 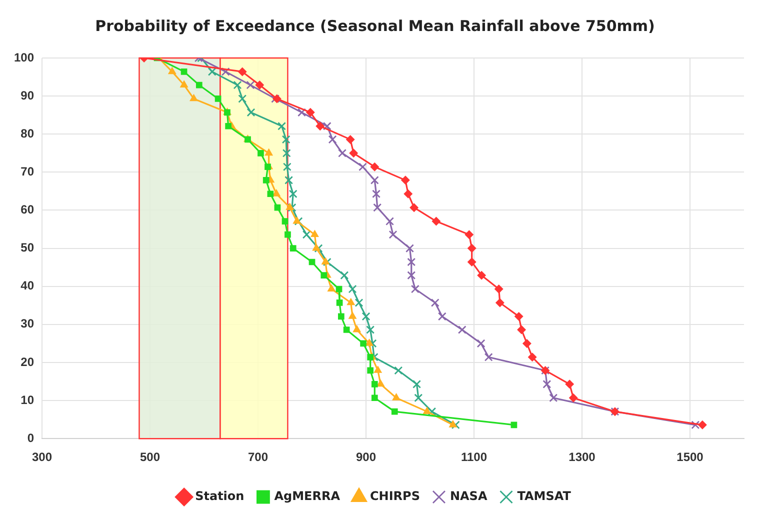 What do you see at coordinates (395, 496) in the screenshot?
I see `legend-label: CHIRPS` at bounding box center [395, 496].